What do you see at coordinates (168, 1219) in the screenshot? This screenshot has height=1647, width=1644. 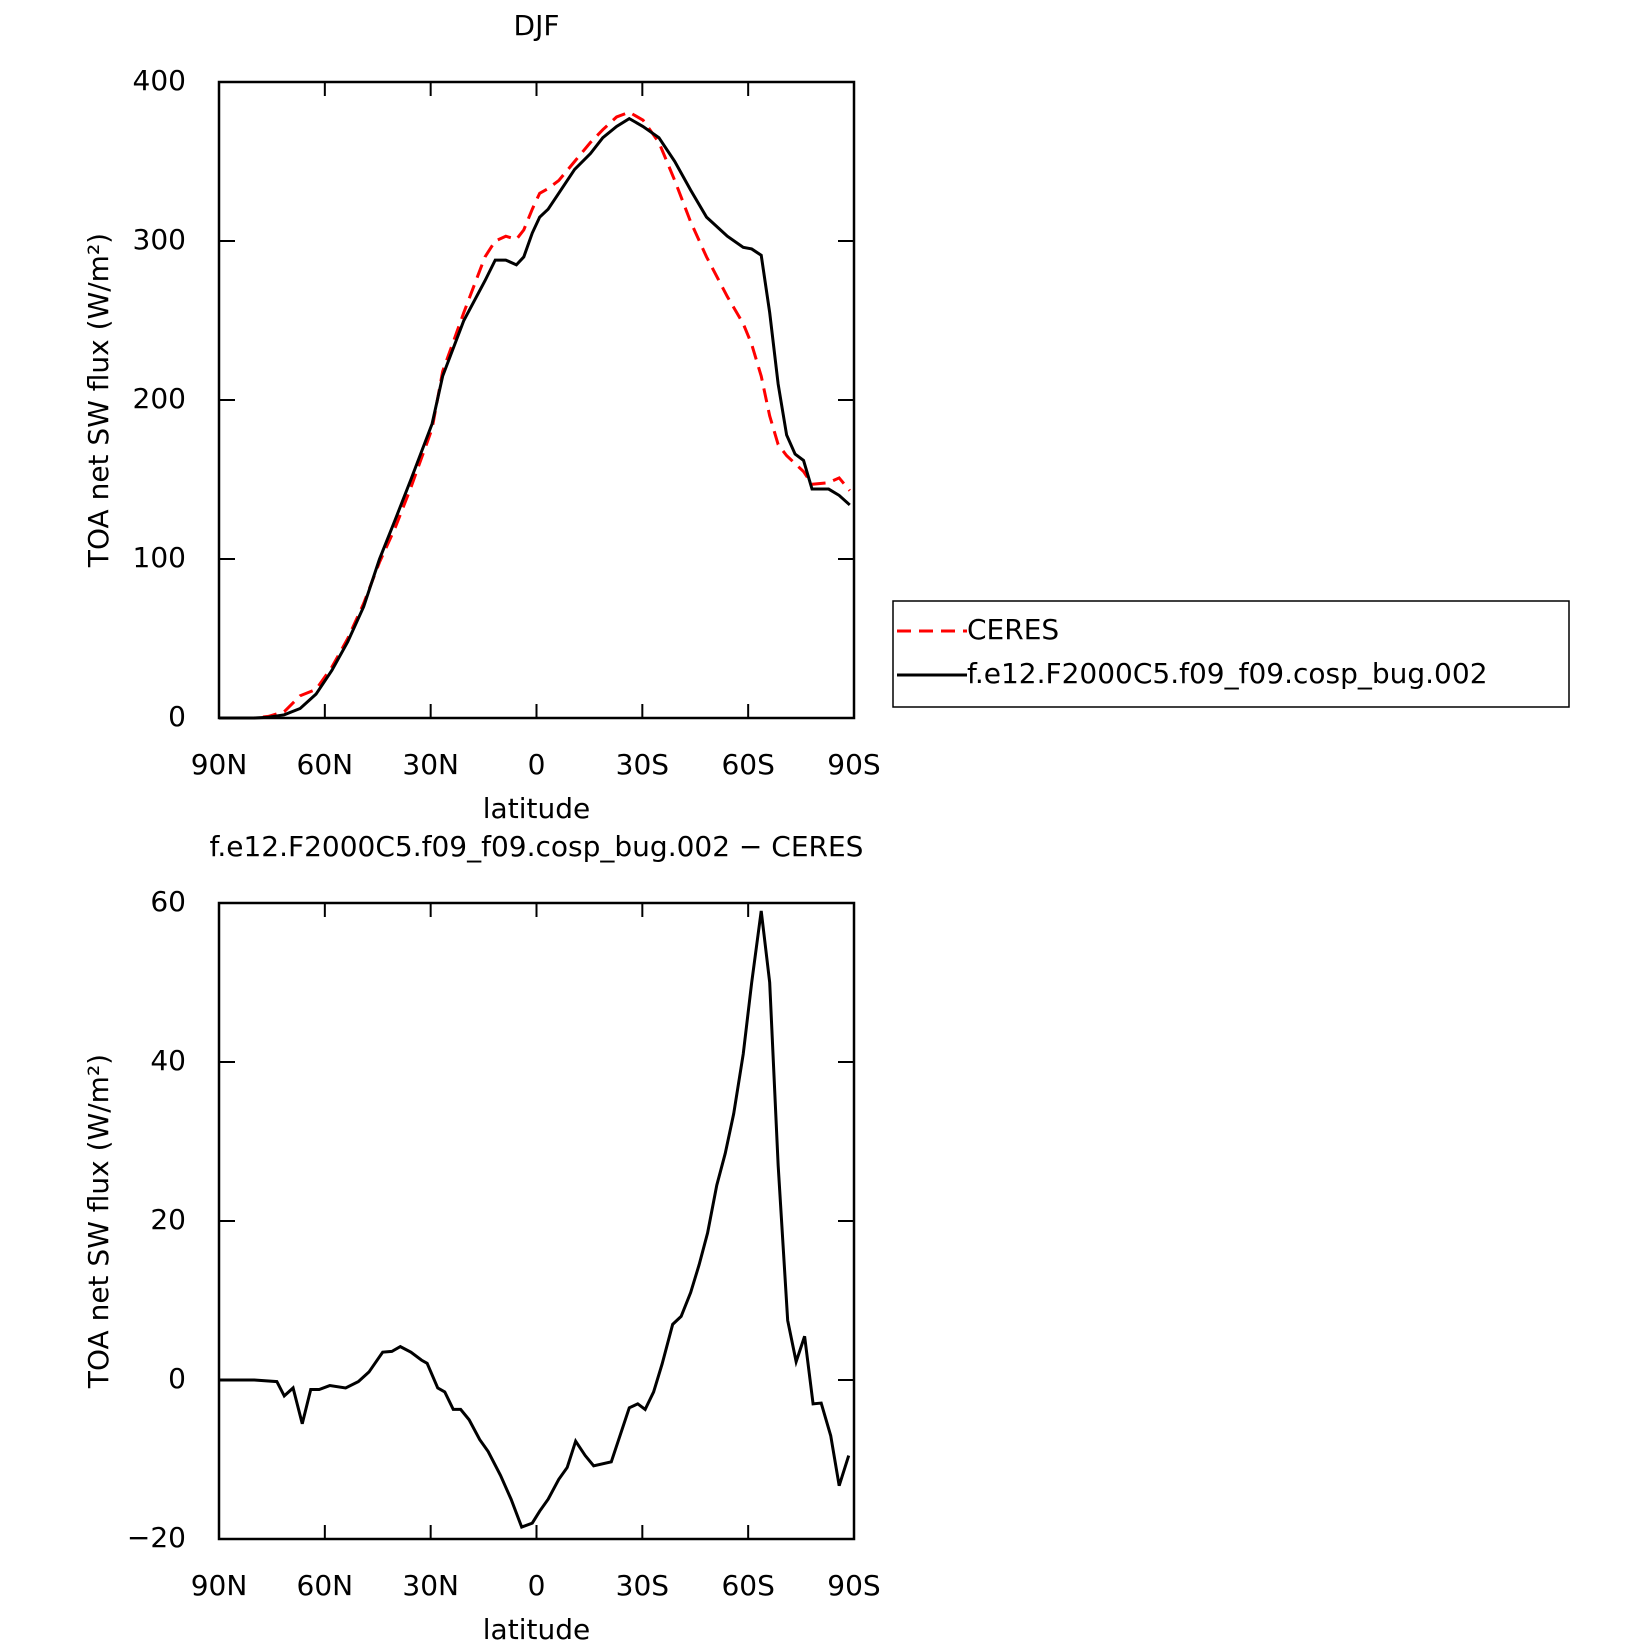 I see `y-tick-label: 20` at bounding box center [168, 1219].